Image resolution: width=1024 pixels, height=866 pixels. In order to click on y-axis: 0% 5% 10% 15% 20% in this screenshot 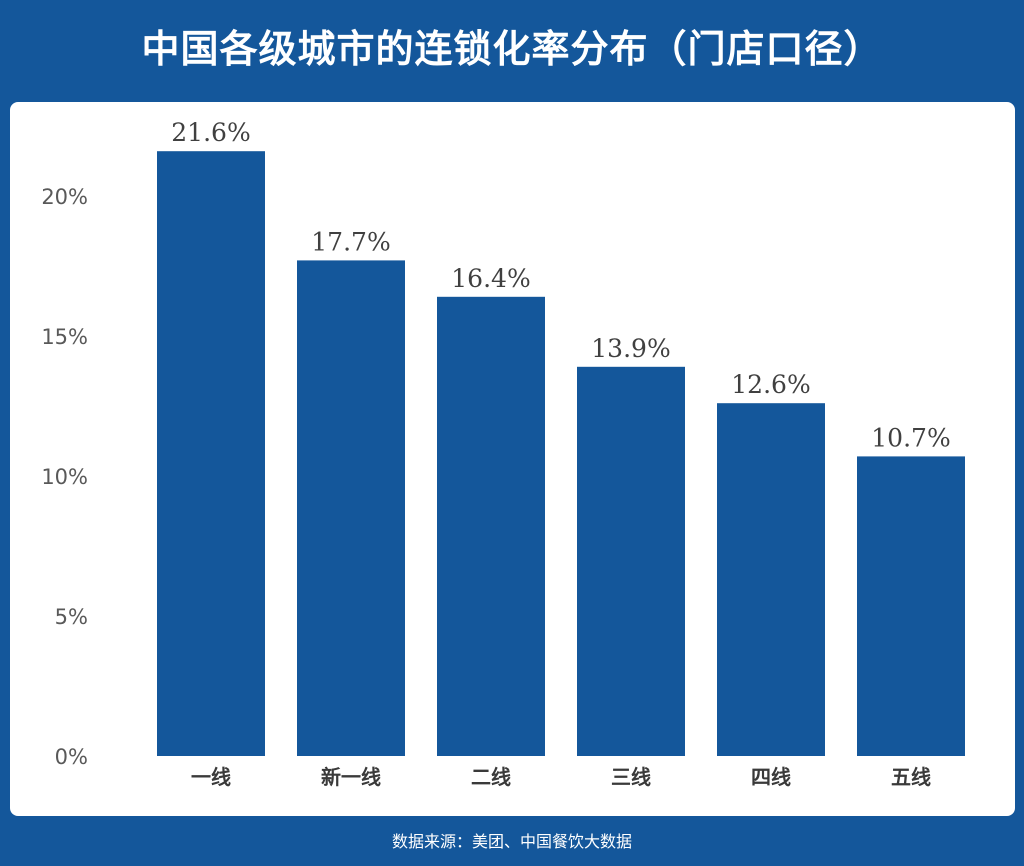, I will do `click(64, 477)`.